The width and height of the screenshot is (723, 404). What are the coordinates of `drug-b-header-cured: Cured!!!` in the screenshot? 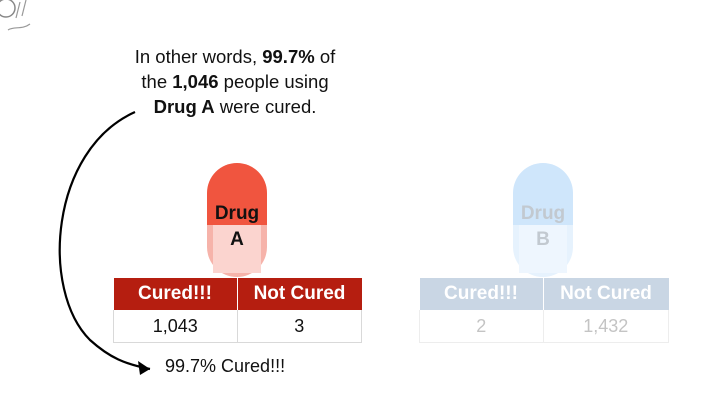 It's located at (481, 294).